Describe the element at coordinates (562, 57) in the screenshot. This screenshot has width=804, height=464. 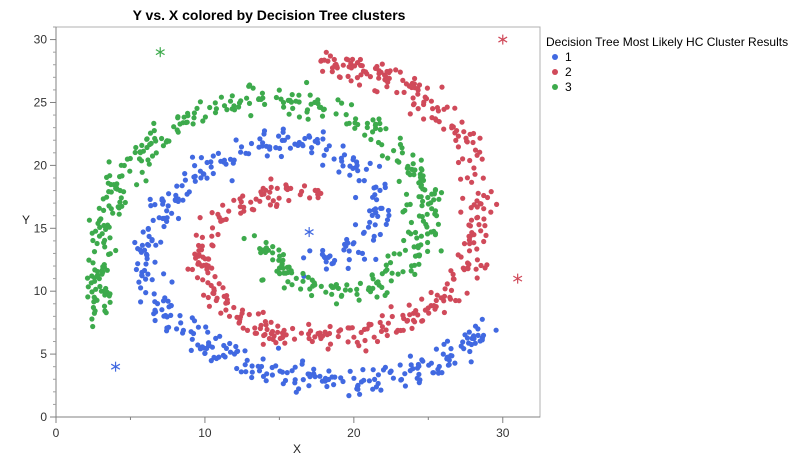
I see `legend-item-1: 1` at that location.